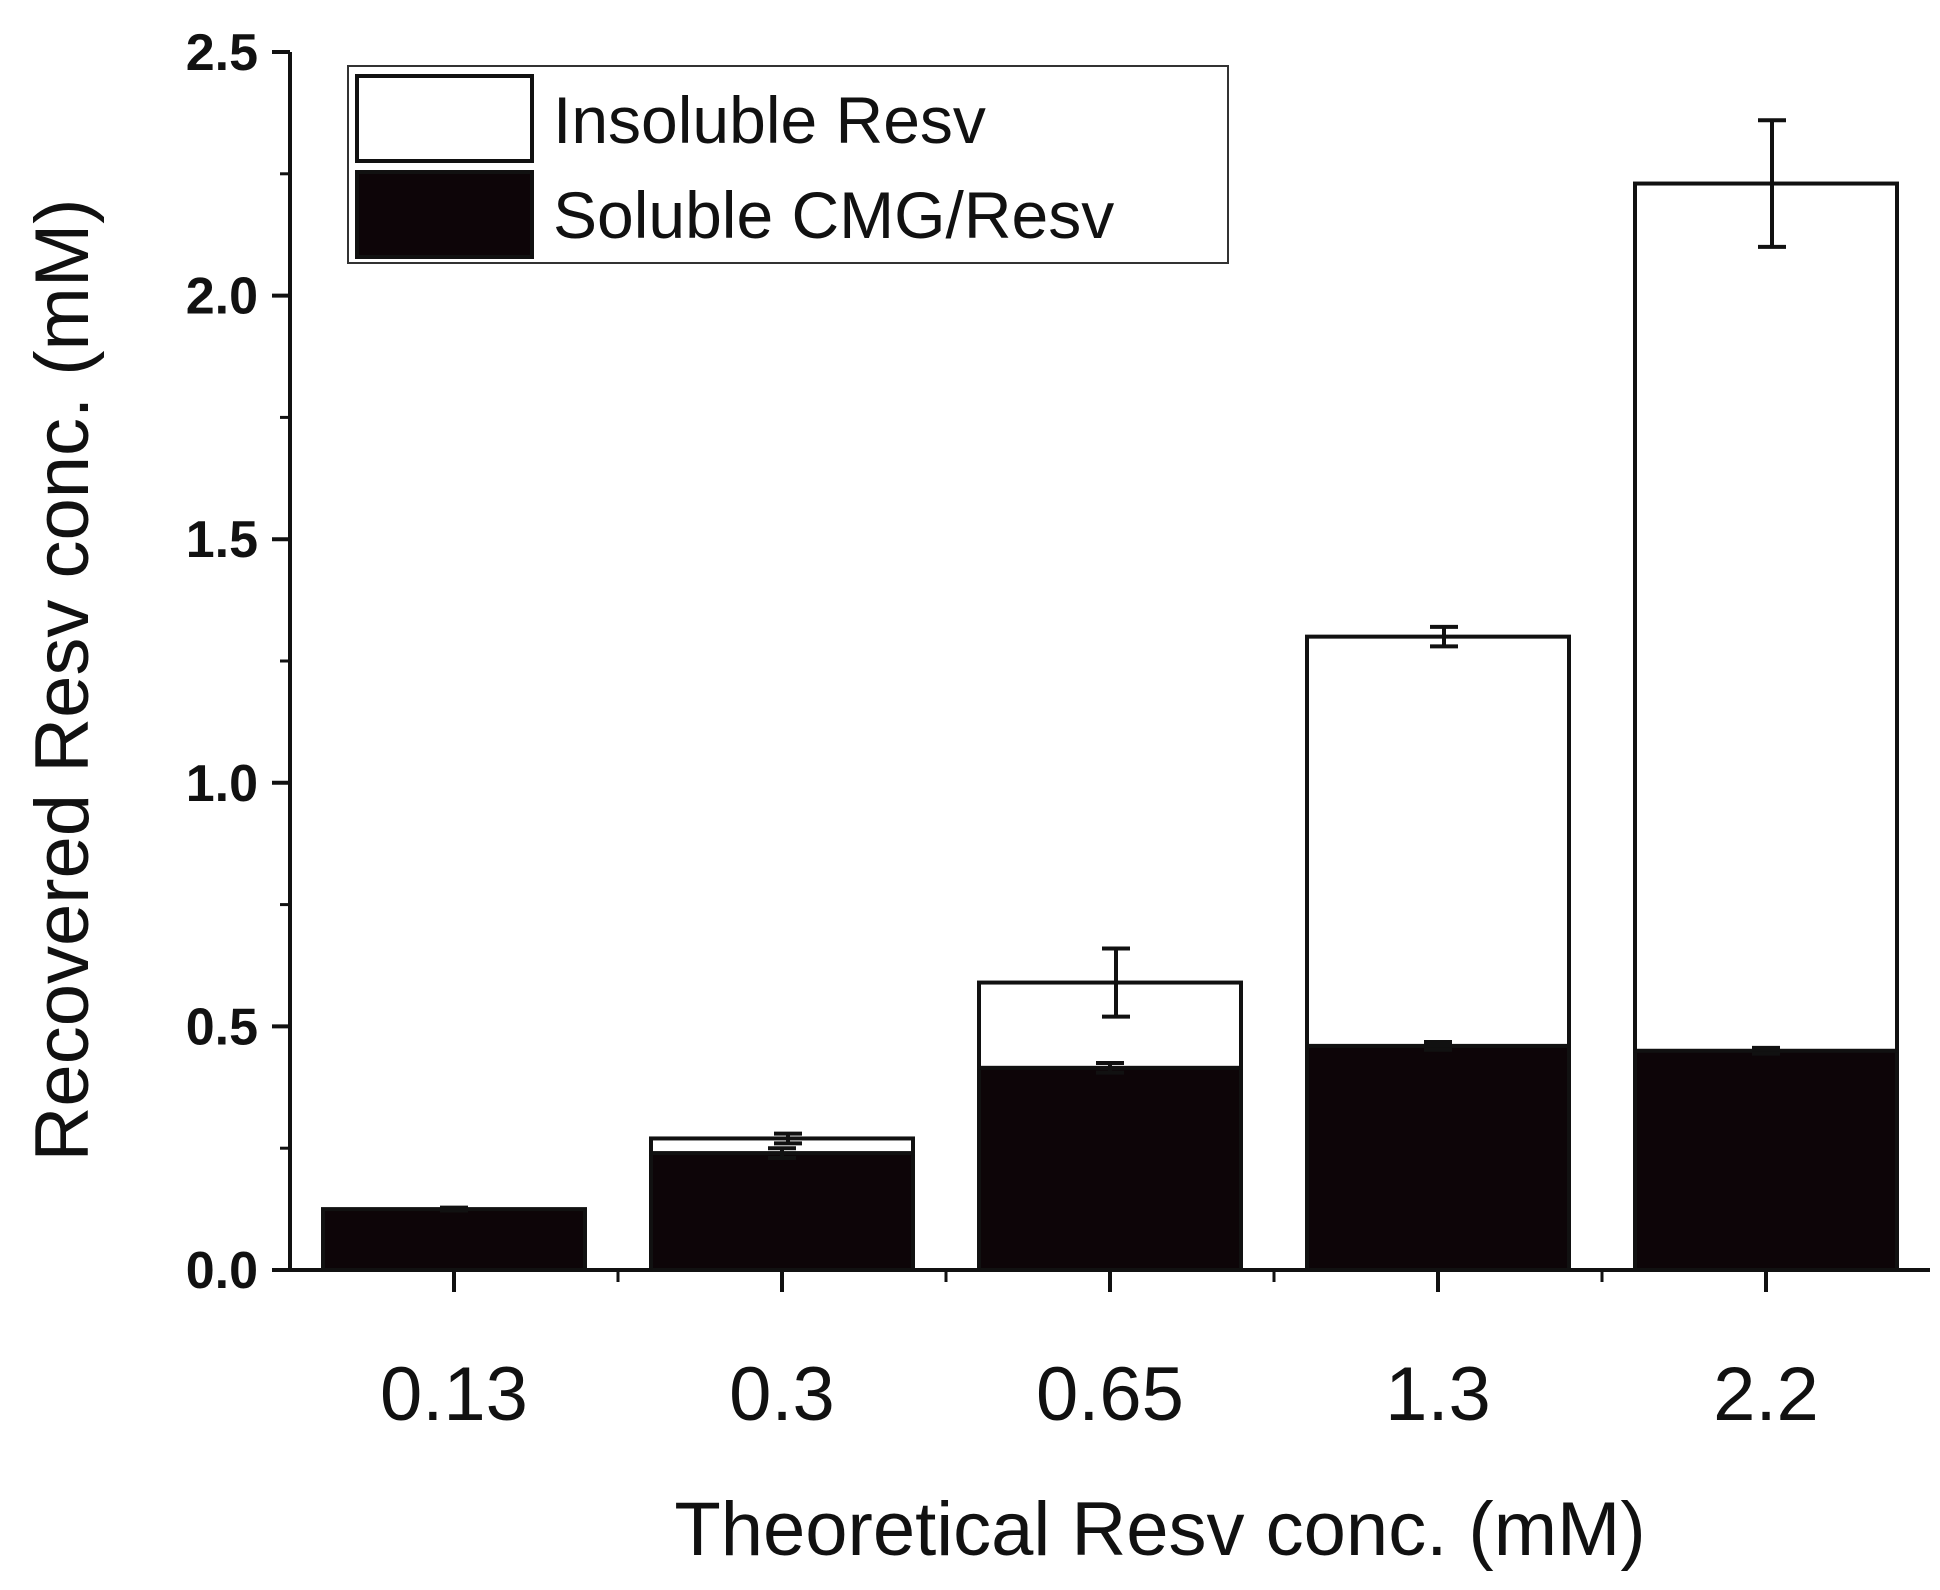 The image size is (1940, 1590). Describe the element at coordinates (222, 1271) in the screenshot. I see `y-tick-label: 0.0` at that location.